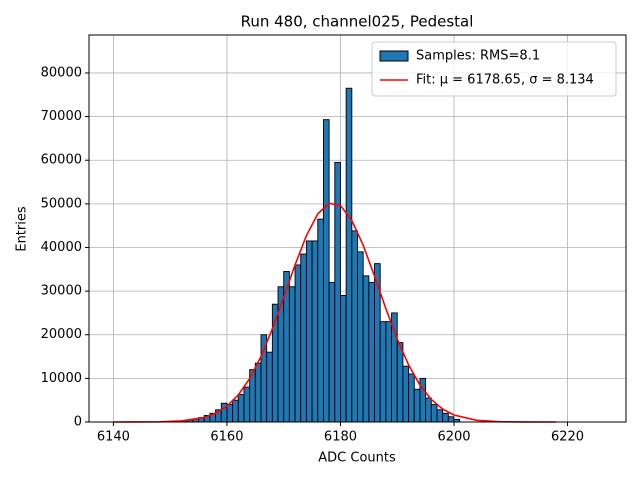  I want to click on x-tick-label: 6160, so click(226, 437).